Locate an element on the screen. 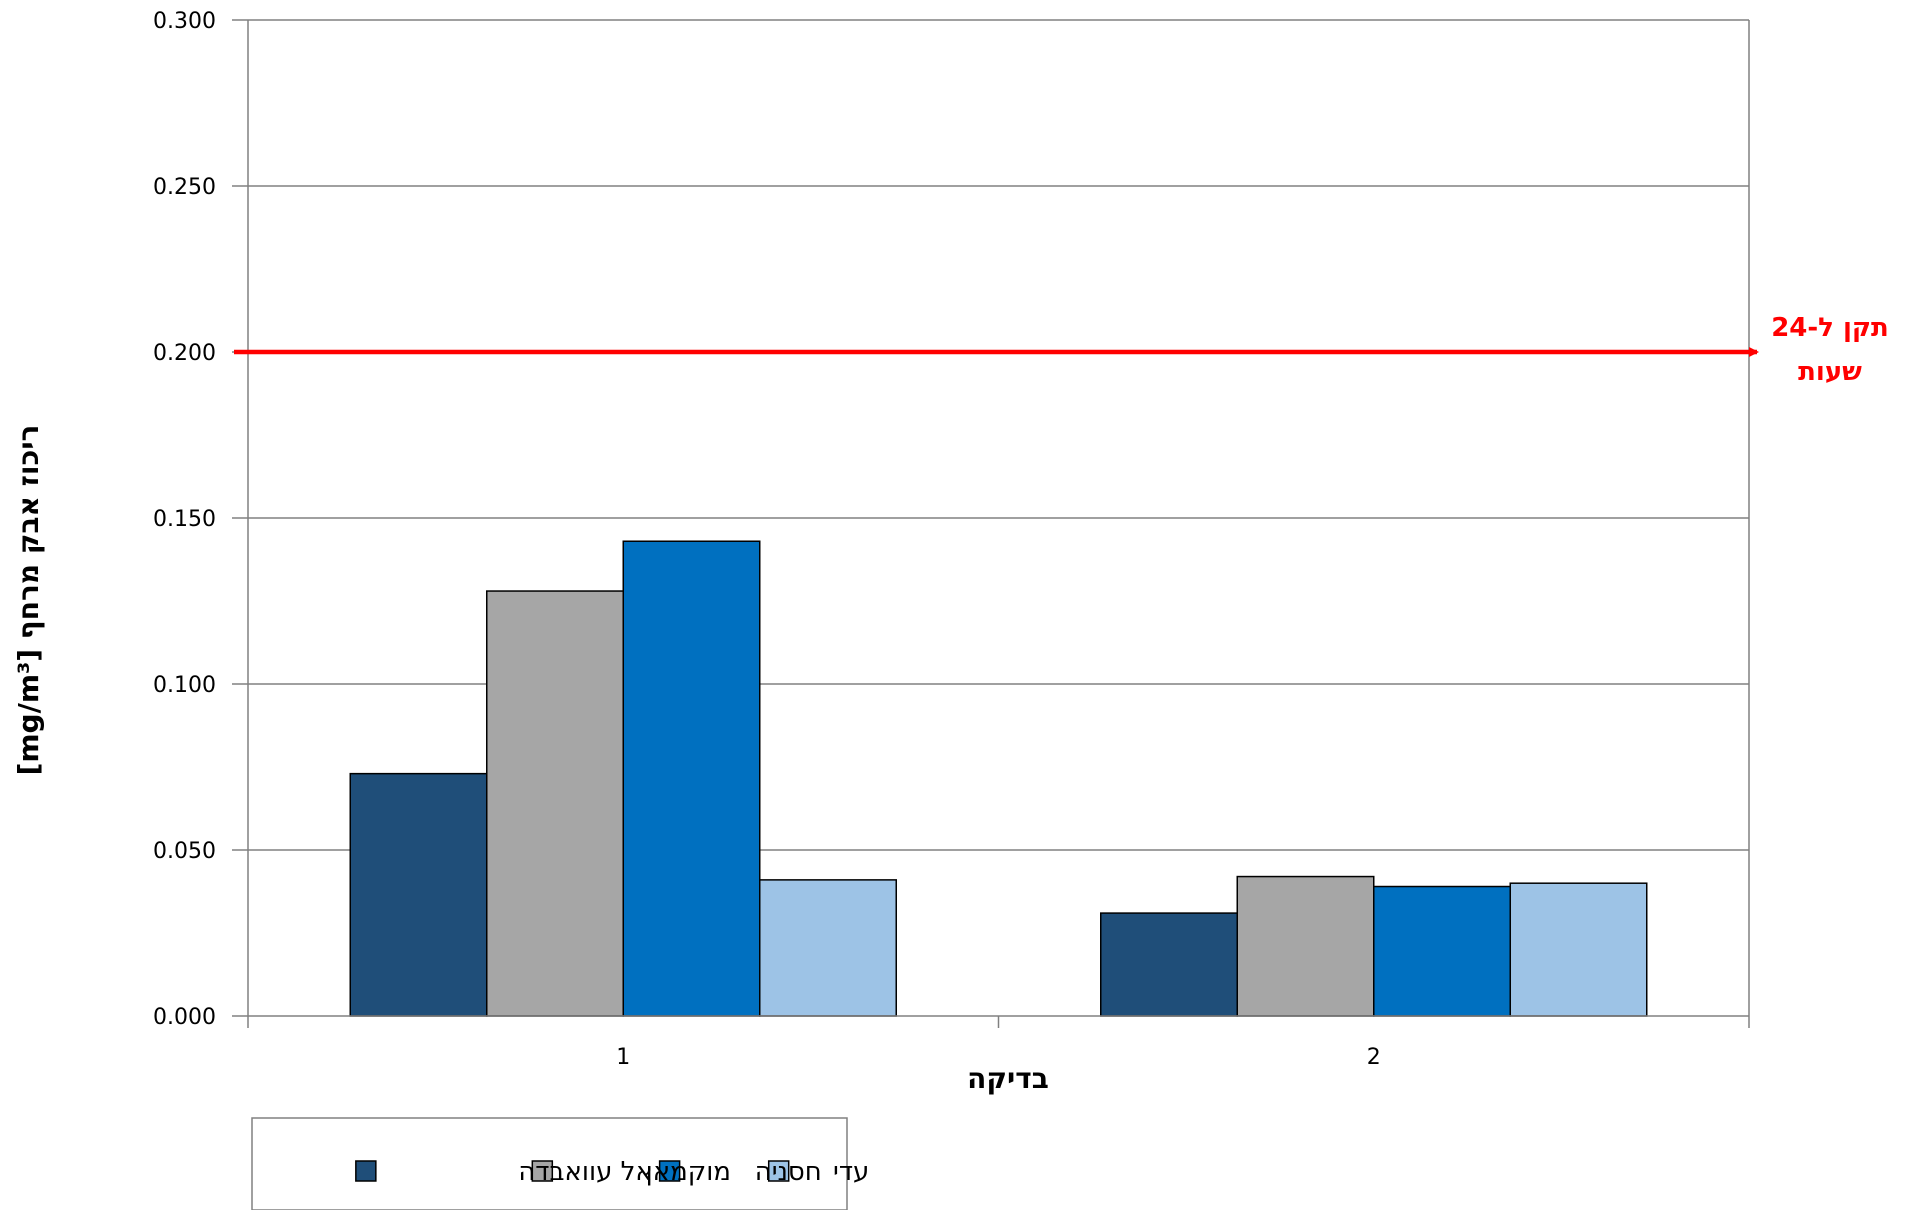 The width and height of the screenshot is (1916, 1210). y-tick-label: 0.150 is located at coordinates (184, 519).